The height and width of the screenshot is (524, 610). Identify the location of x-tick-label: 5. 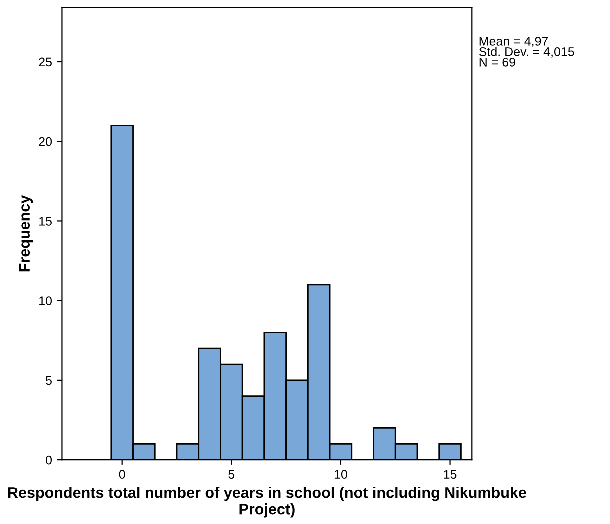
(231, 474).